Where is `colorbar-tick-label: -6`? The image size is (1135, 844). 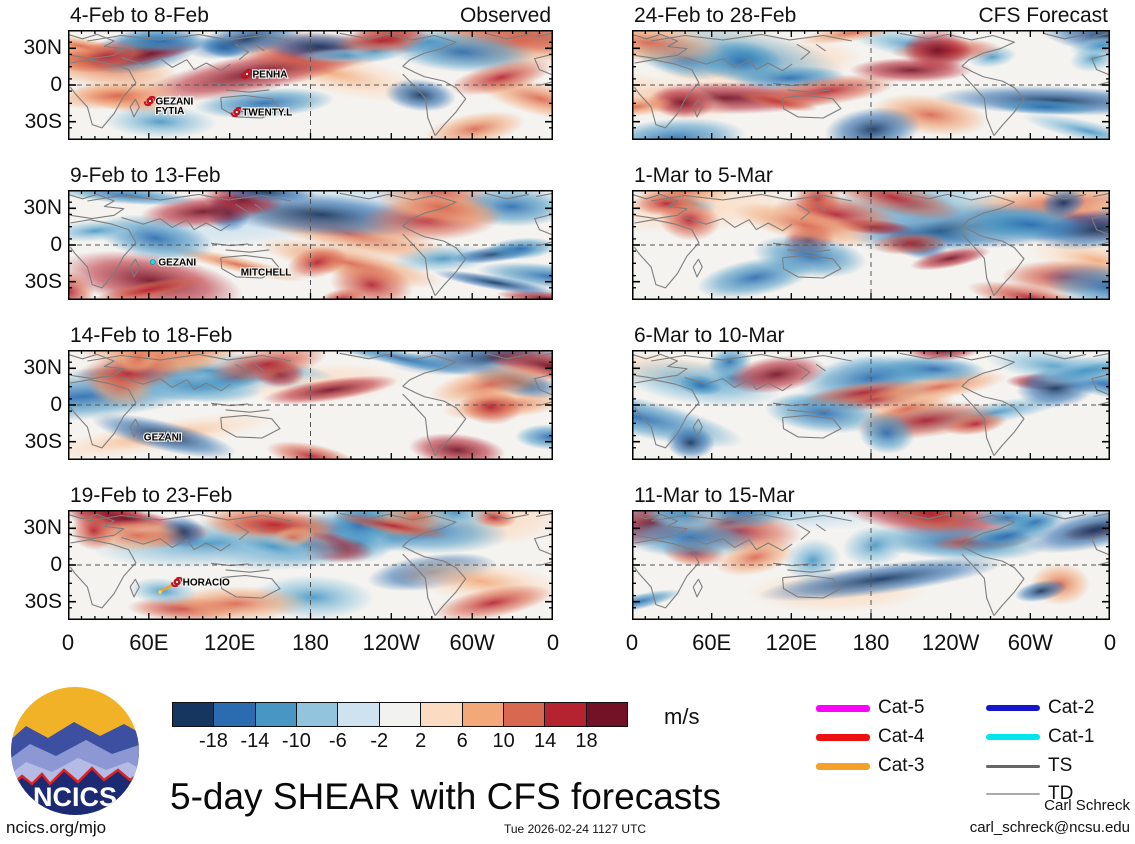
colorbar-tick-label: -6 is located at coordinates (337, 741).